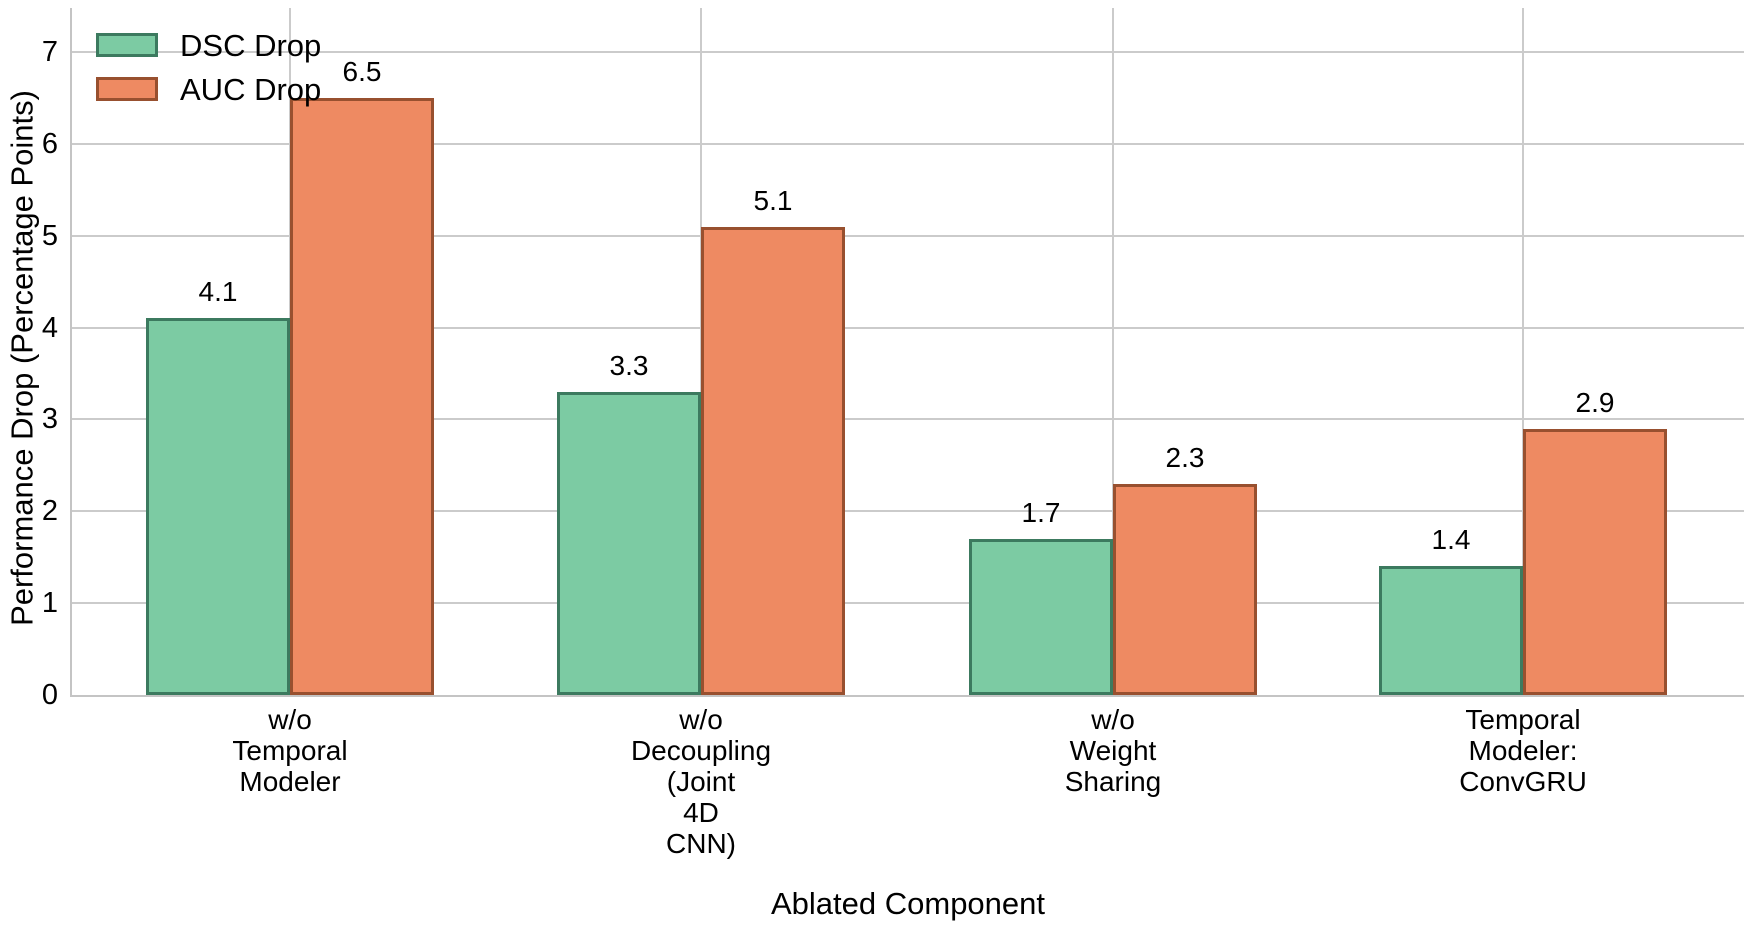 Image resolution: width=1749 pixels, height=928 pixels. What do you see at coordinates (701, 843) in the screenshot?
I see `x-tick-line: CNN)` at bounding box center [701, 843].